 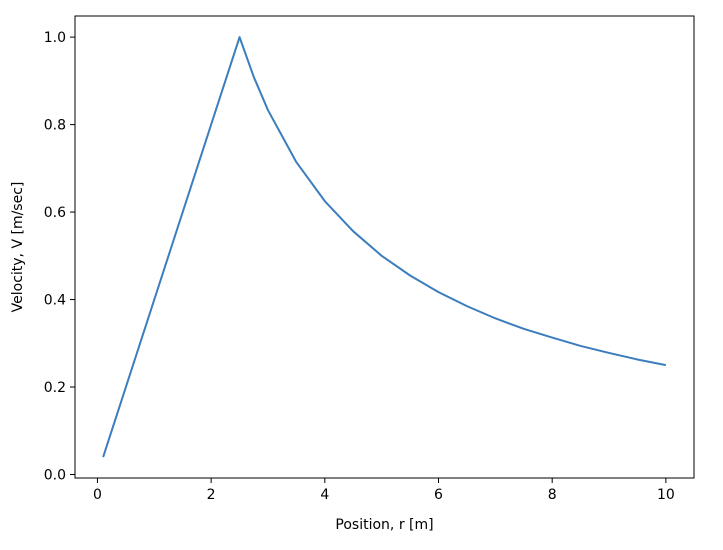 I want to click on x-tick-label: 2, so click(x=211, y=495).